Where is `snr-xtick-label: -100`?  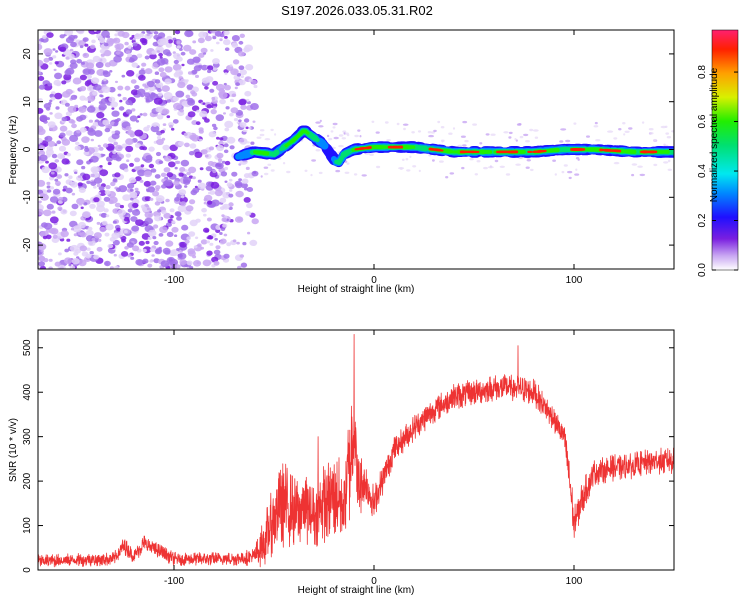
snr-xtick-label: -100 is located at coordinates (174, 581).